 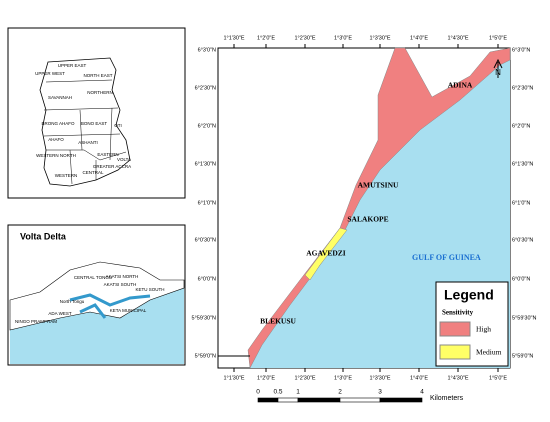 What do you see at coordinates (88, 142) in the screenshot?
I see `region-label: ASHANTI` at bounding box center [88, 142].